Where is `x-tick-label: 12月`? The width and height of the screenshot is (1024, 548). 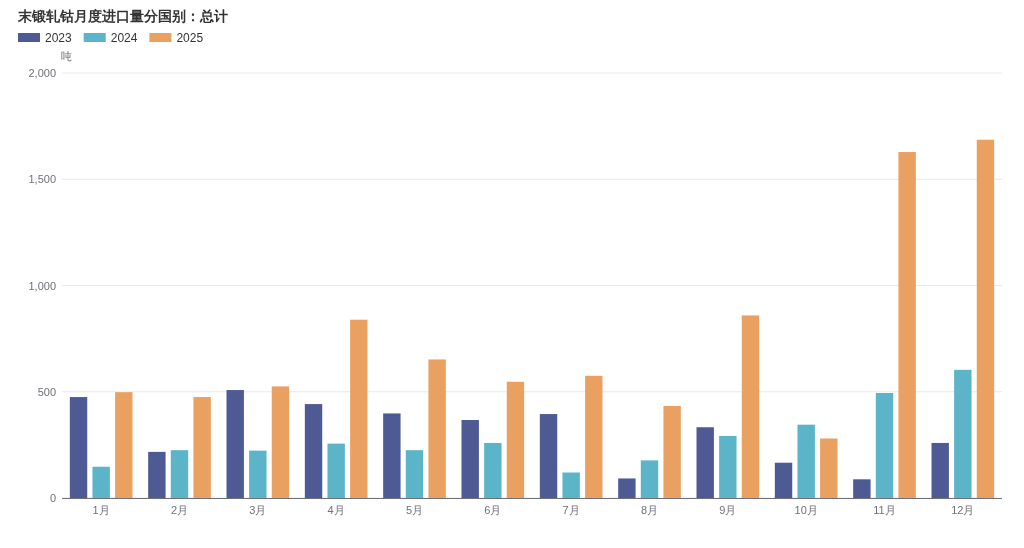 x-tick-label: 12月 is located at coordinates (963, 510).